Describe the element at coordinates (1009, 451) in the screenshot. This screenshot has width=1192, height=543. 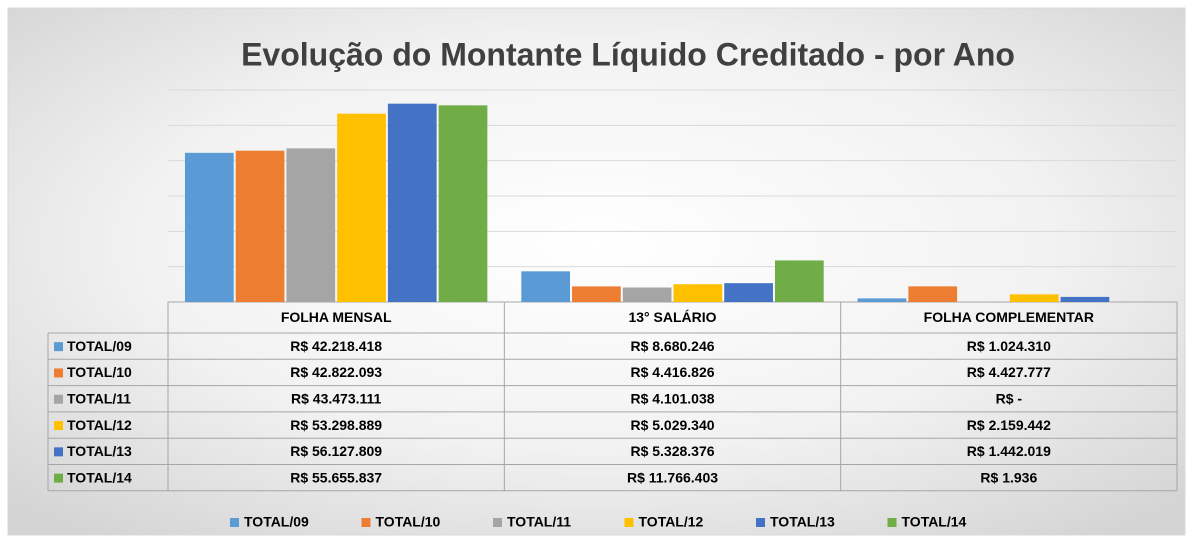
I see `table-cell: R$ 1.442.019` at that location.